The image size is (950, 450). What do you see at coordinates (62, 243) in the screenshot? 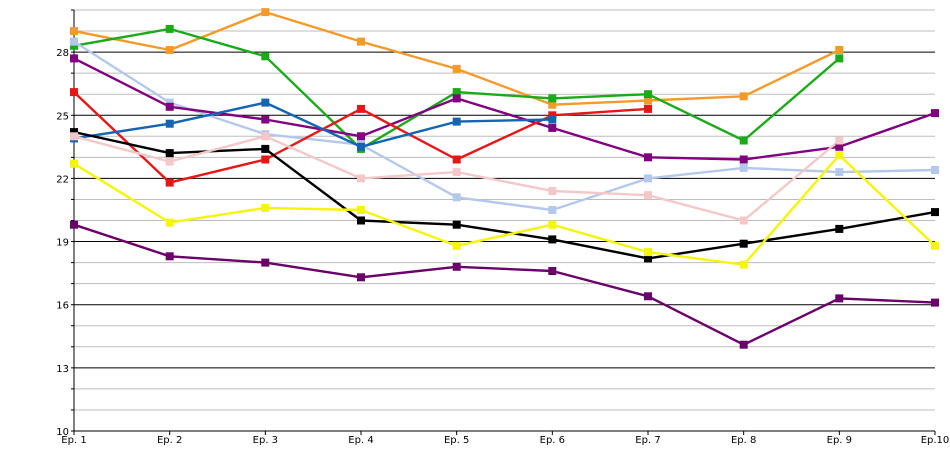
I see `y-tick-label: 19` at bounding box center [62, 243].